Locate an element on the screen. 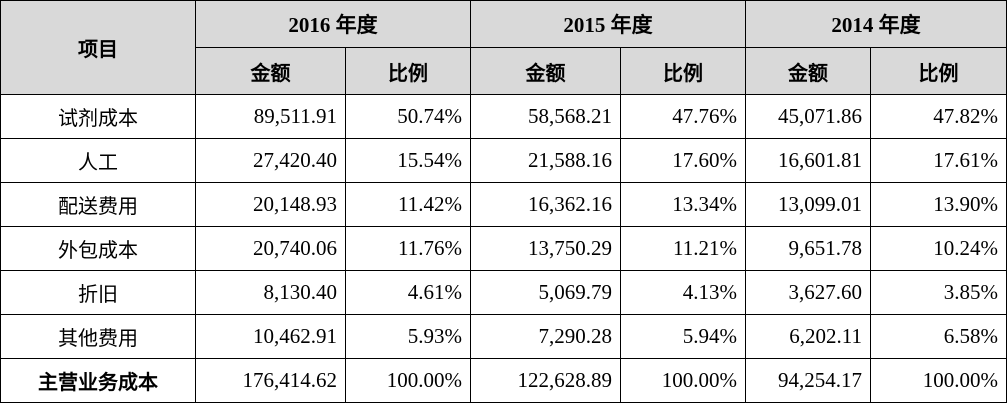 The width and height of the screenshot is (1008, 409). cell: 58,568.21 is located at coordinates (545, 116).